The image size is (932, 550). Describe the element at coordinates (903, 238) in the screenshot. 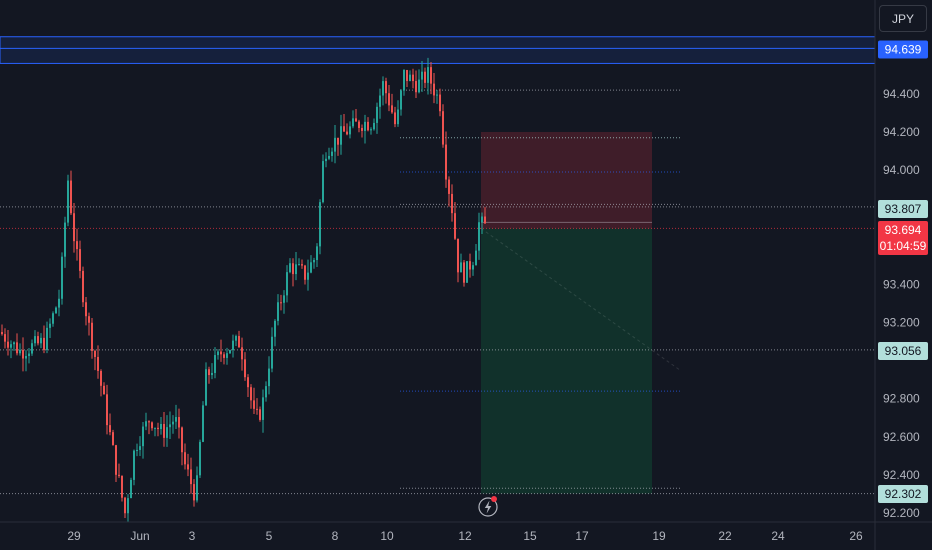

I see `price-tag-last-price: 93.694 01:04:59` at that location.